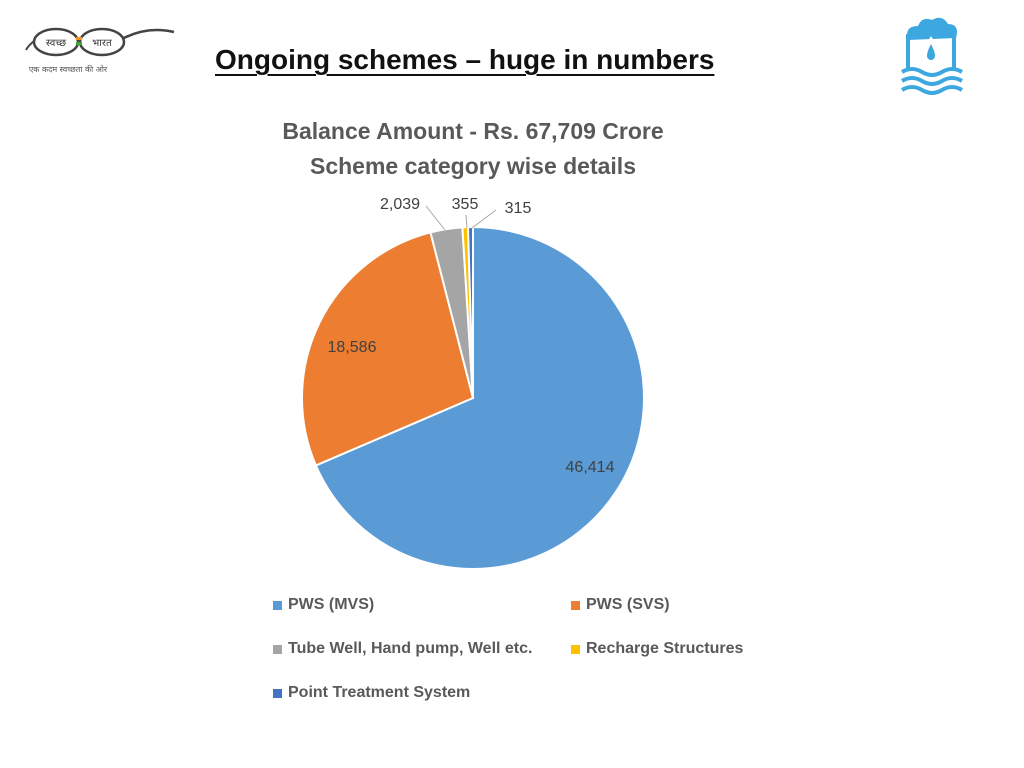  Describe the element at coordinates (435, 218) in the screenshot. I see `leader-line-tube-well` at that location.